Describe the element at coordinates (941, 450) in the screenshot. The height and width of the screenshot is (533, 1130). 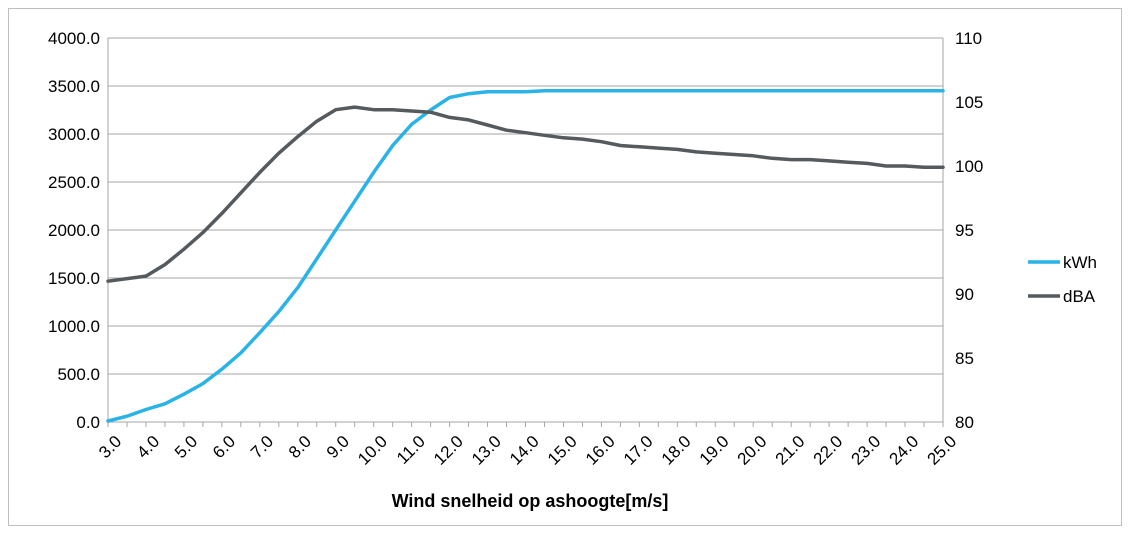
I see `x-tick-label: 25.0` at that location.